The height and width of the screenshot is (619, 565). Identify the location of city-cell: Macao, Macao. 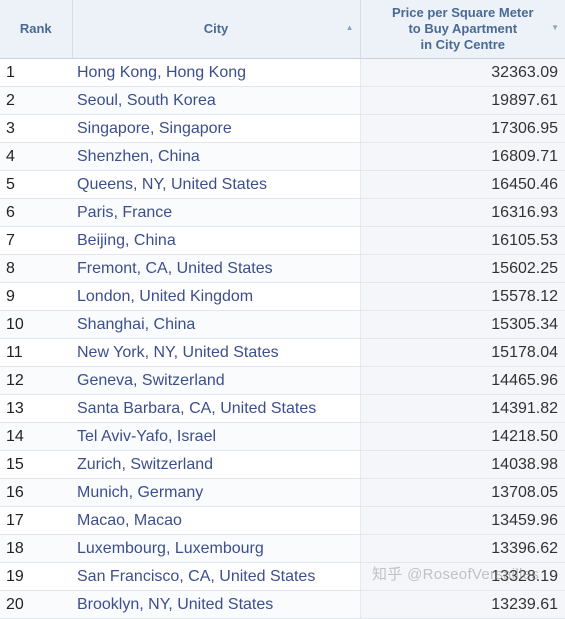
(216, 521).